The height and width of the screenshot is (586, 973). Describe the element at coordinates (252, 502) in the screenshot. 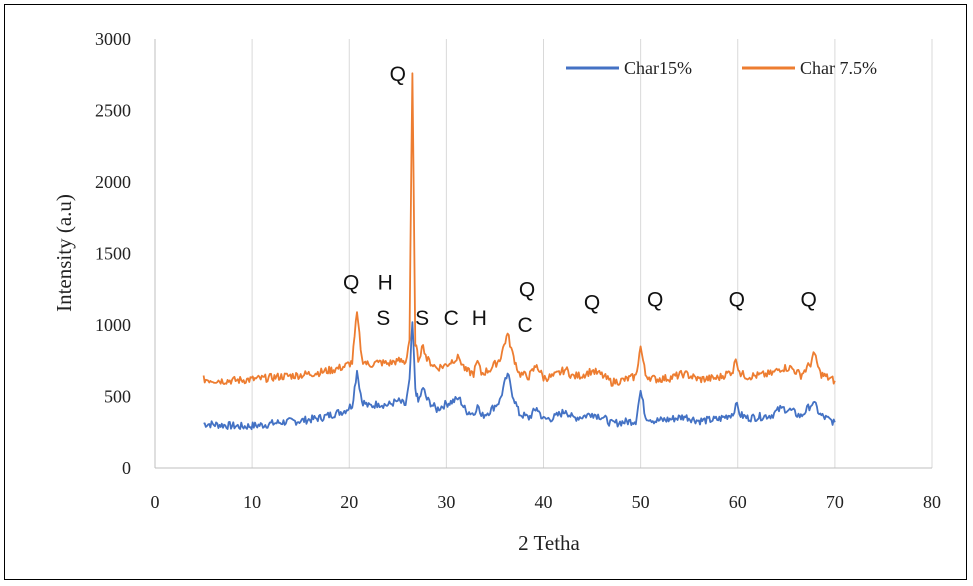

I see `x-tick-label: 10` at that location.